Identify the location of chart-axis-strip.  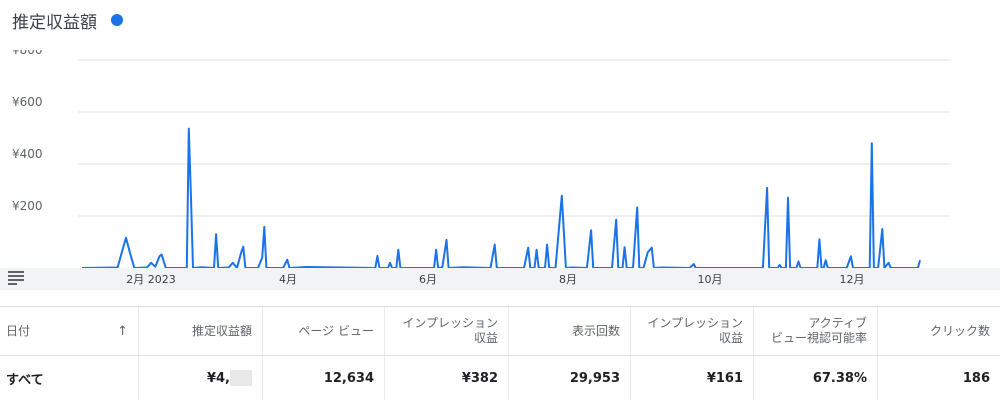
(500, 279).